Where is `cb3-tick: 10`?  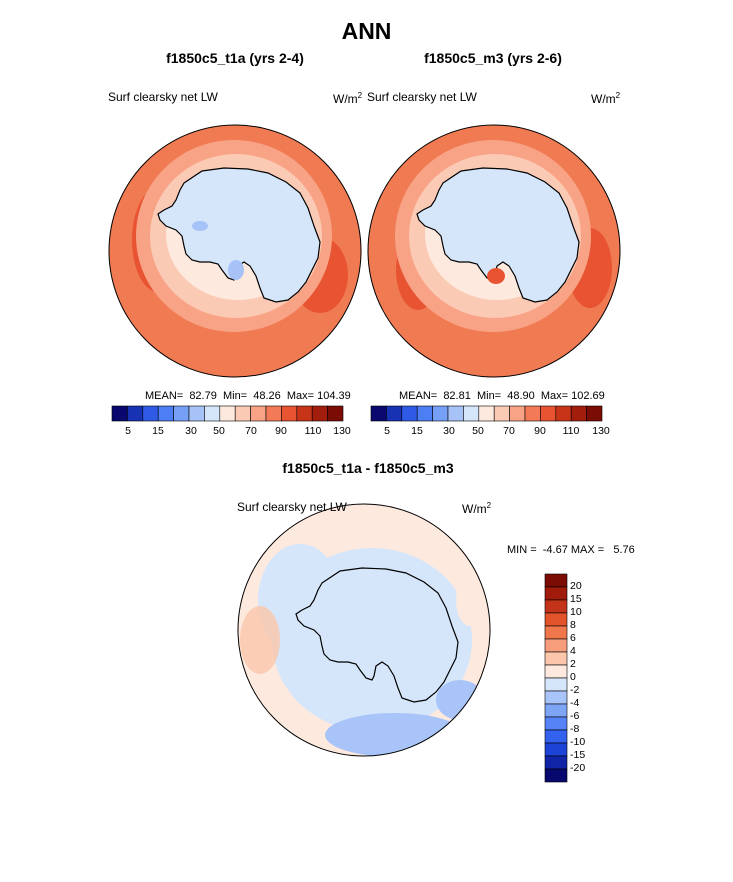 cb3-tick: 10 is located at coordinates (576, 612).